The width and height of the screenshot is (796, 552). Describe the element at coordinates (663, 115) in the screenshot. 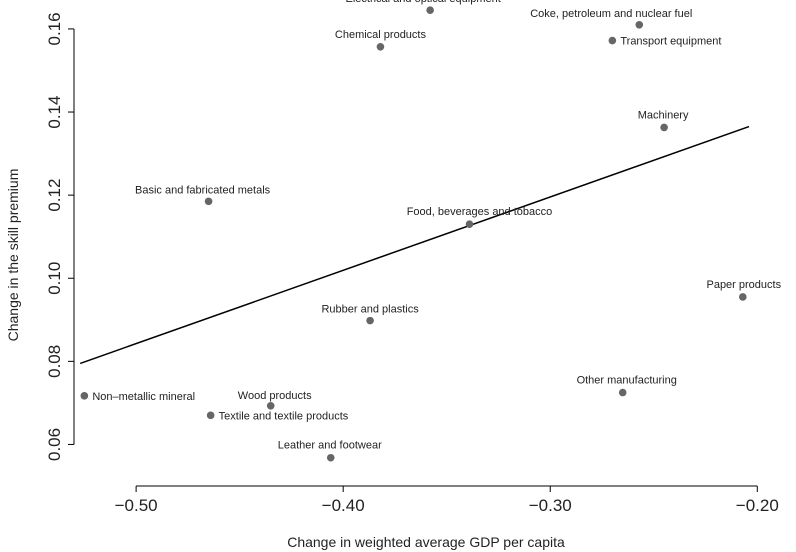

I see `point-label: Machinery` at that location.